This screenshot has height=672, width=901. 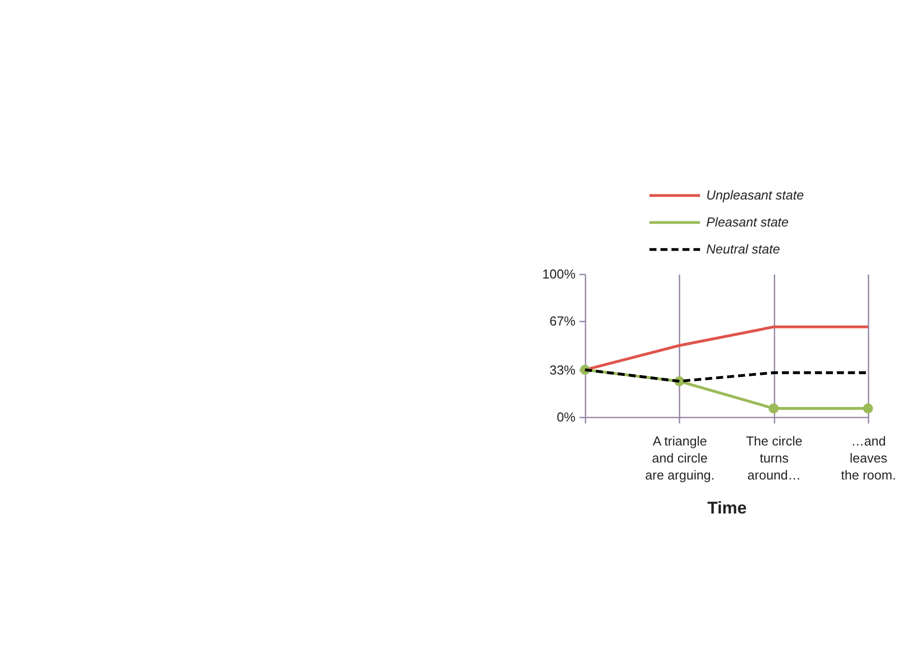 I want to click on legend-label: Unpleasant state, so click(x=755, y=195).